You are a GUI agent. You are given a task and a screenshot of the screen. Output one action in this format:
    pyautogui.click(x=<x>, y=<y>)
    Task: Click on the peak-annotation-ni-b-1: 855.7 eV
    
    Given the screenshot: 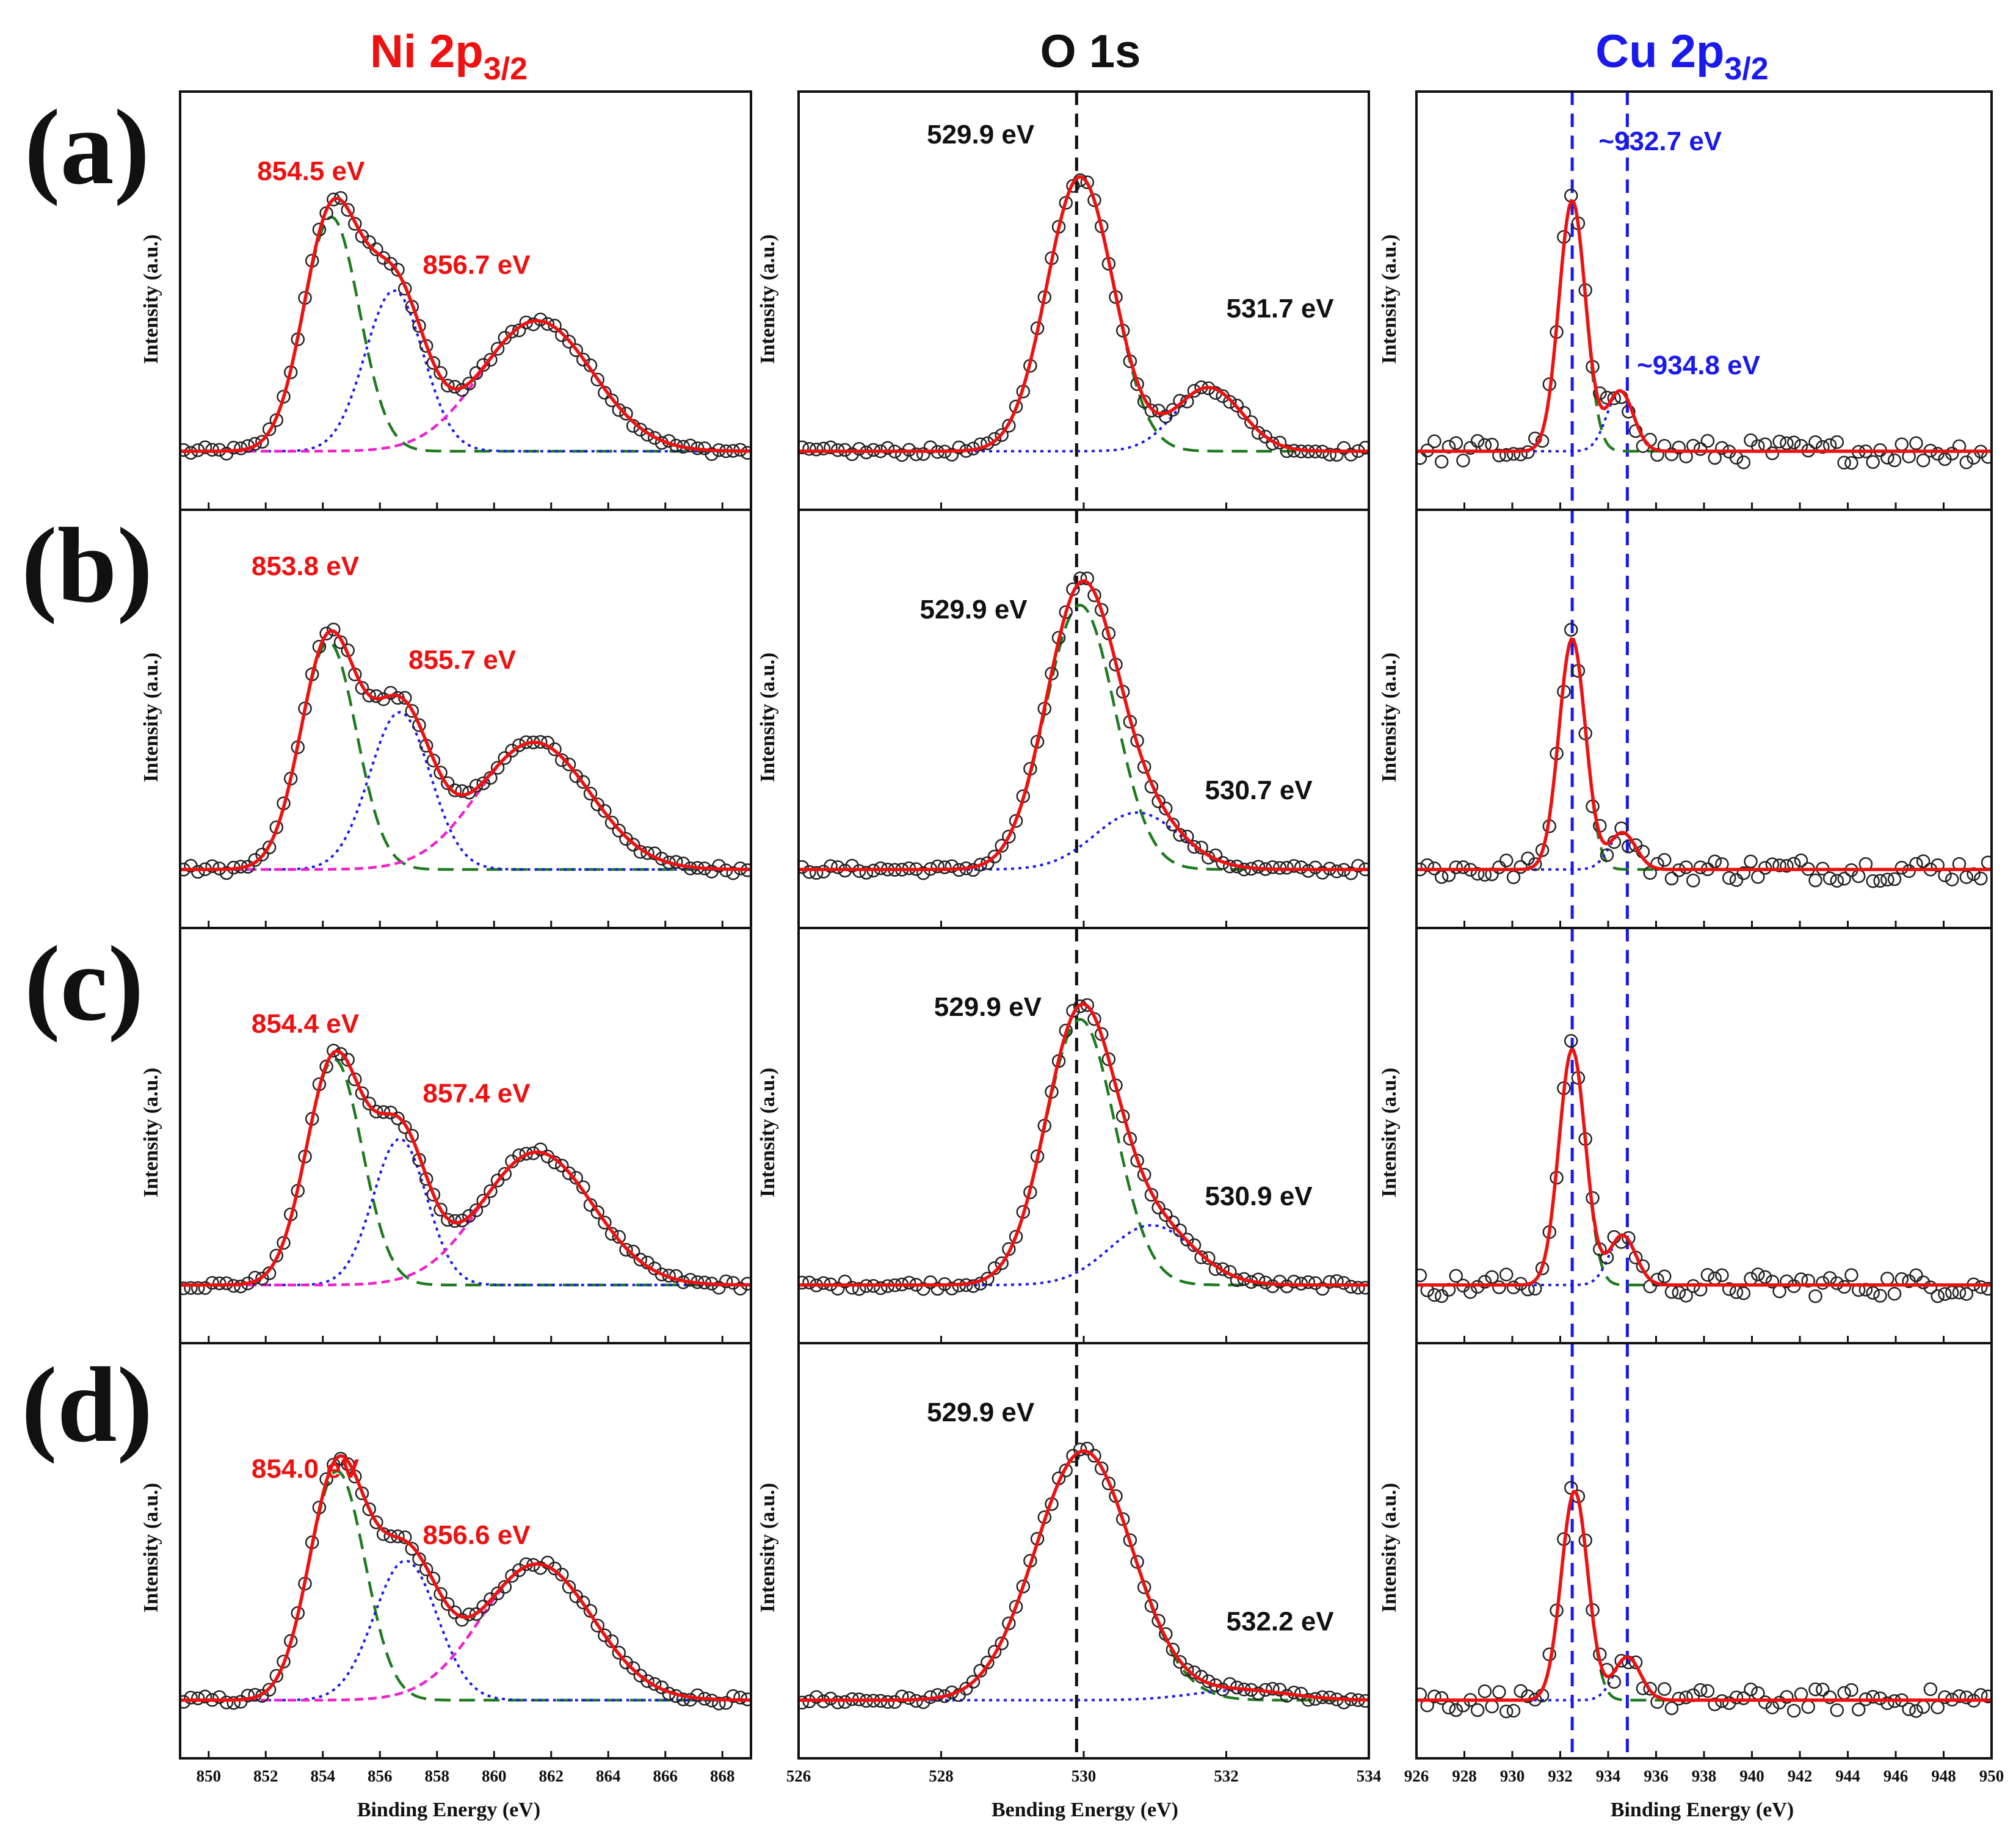 What is the action you would take?
    pyautogui.click(x=462, y=660)
    